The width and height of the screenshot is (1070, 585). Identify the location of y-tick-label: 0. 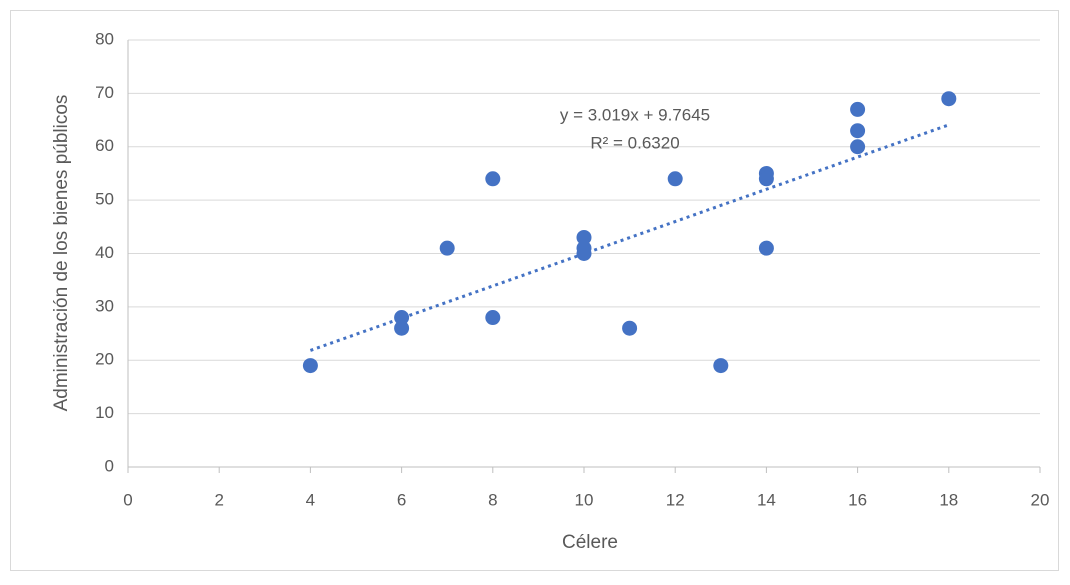
(109, 465).